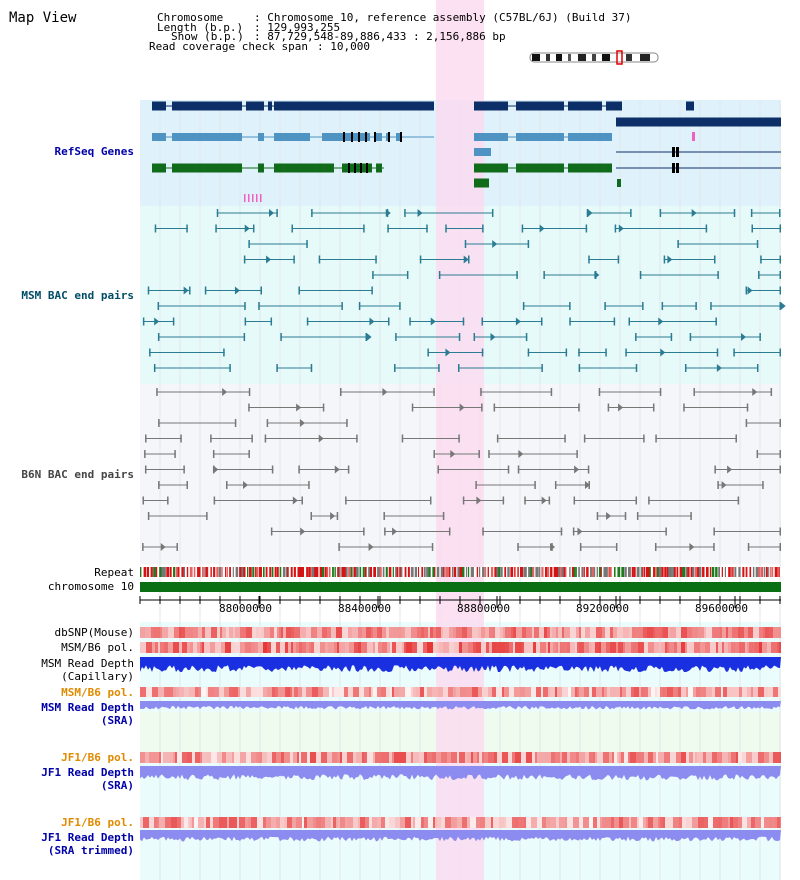 The height and width of the screenshot is (880, 800). Describe the element at coordinates (87, 837) in the screenshot. I see `track-label-jf1-depth-trim-1: JF1 Read Depth` at that location.